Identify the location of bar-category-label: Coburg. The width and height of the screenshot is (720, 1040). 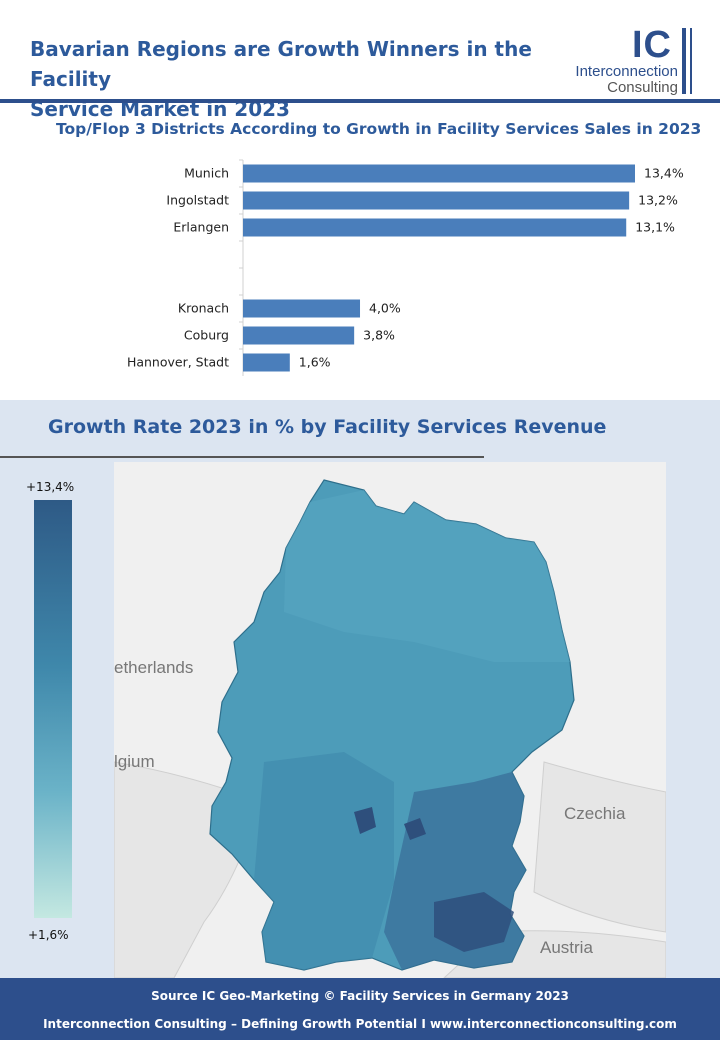
(206, 335).